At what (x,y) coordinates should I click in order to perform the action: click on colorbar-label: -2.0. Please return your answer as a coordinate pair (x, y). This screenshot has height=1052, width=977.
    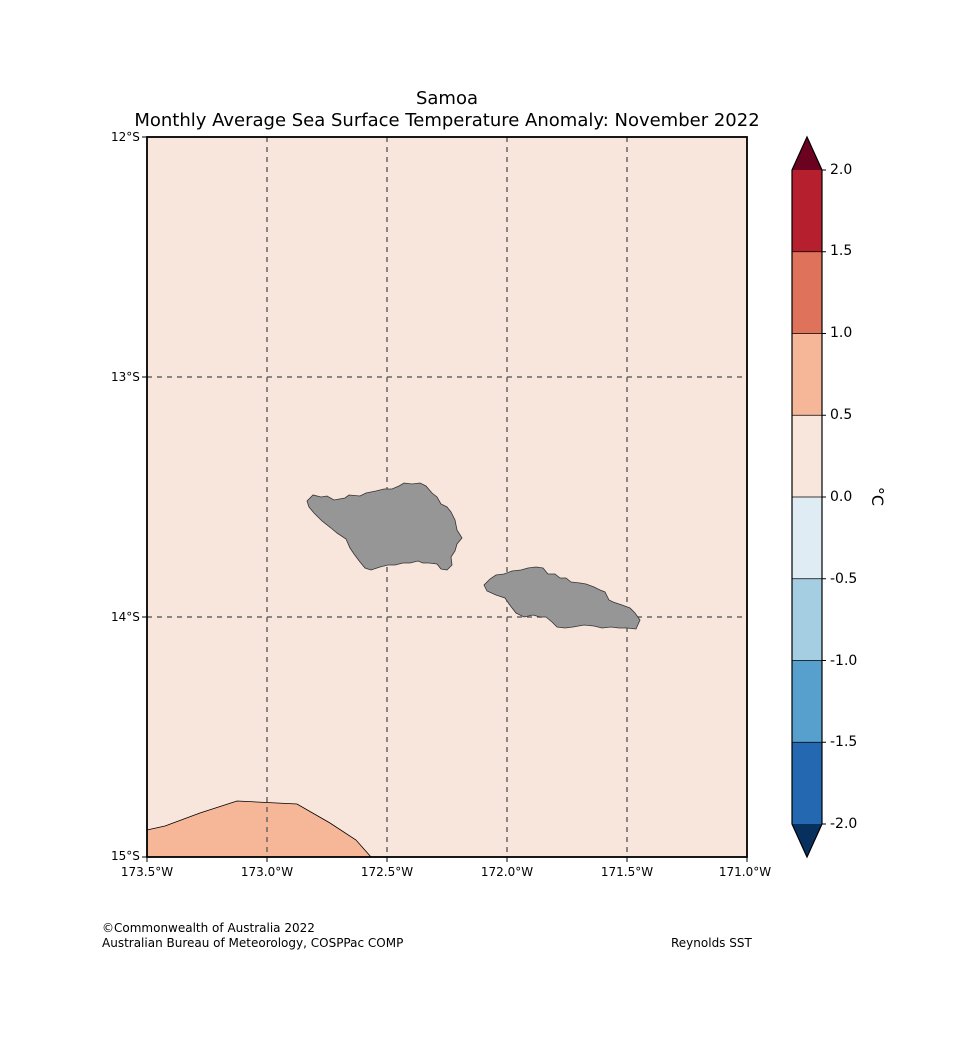
    Looking at the image, I should click on (844, 824).